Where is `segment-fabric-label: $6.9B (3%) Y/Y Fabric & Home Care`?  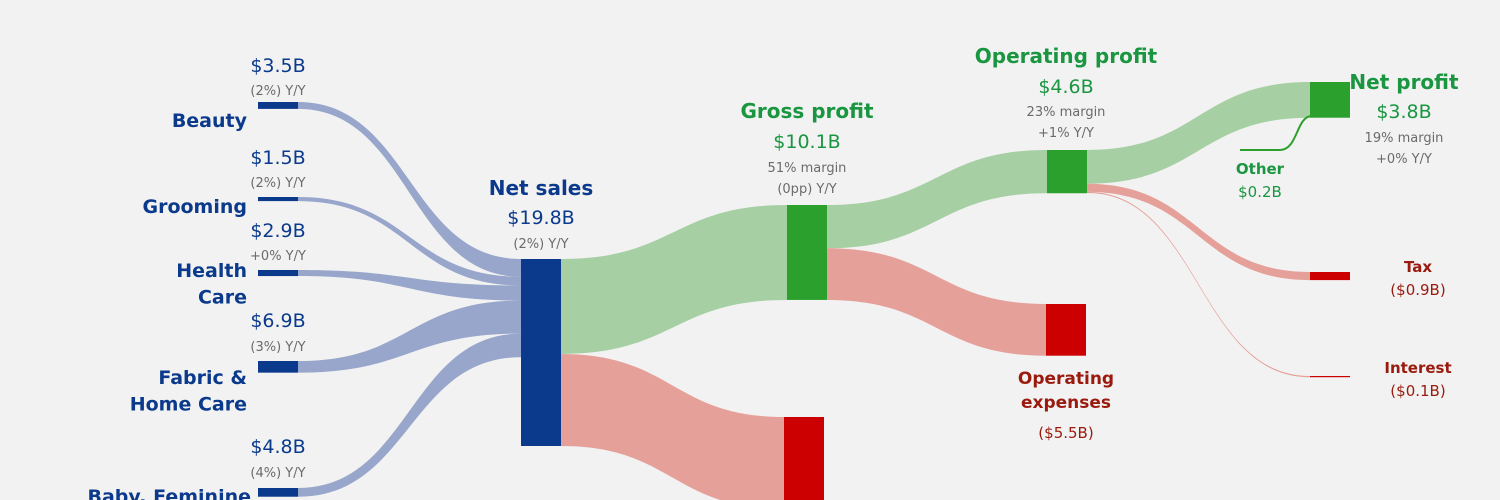 segment-fabric-label: $6.9B (3%) Y/Y Fabric & Home Care is located at coordinates (218, 363).